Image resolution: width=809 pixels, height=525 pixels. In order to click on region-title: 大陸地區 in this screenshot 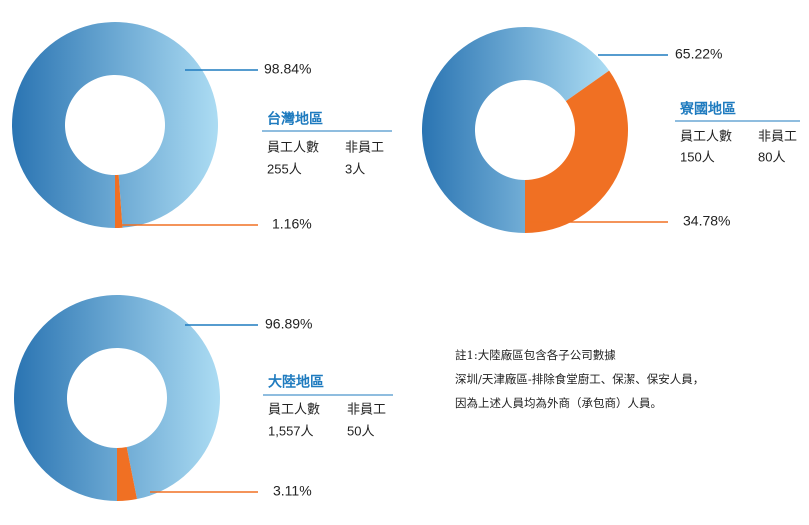, I will do `click(296, 382)`.